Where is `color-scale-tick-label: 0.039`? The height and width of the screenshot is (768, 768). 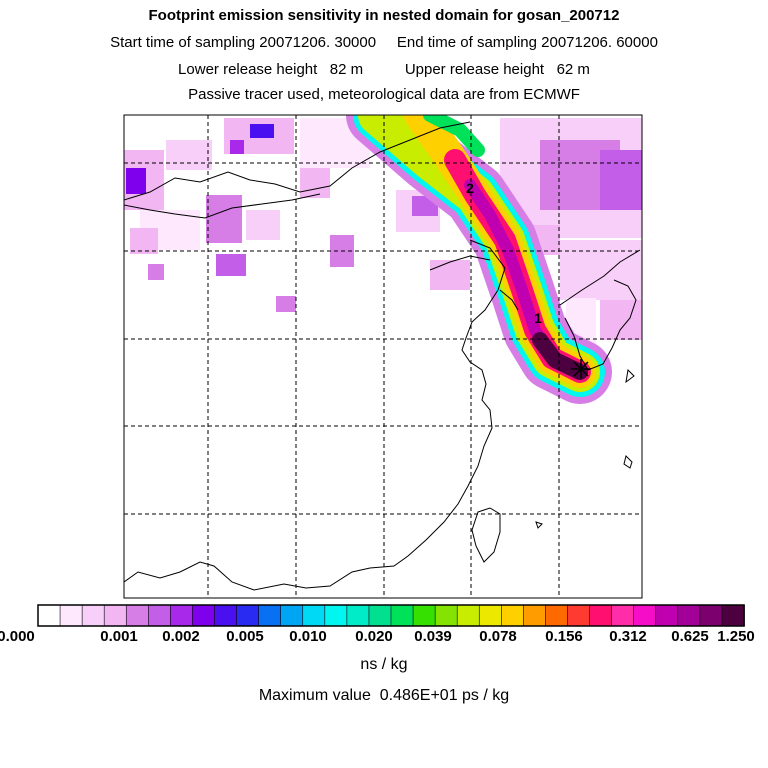
color-scale-tick-label: 0.039 is located at coordinates (433, 636).